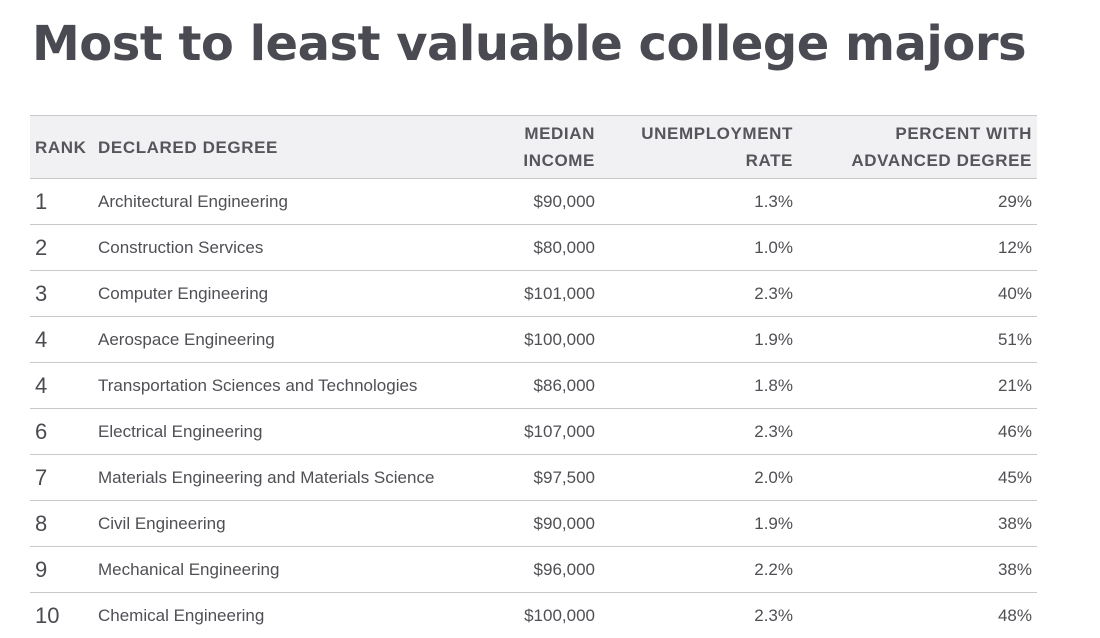 The height and width of the screenshot is (638, 1100). I want to click on cell-declared-degree: Civil Engineering, so click(271, 524).